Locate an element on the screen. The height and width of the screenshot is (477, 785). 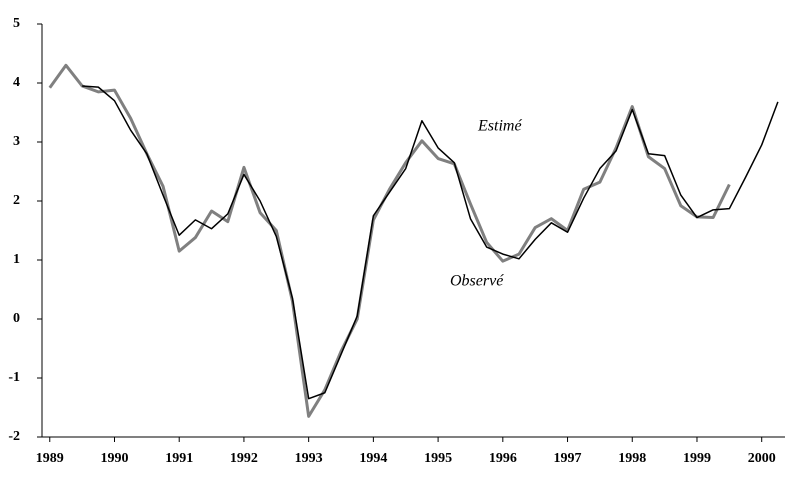
y-tick-label: 5 is located at coordinates (16, 23).